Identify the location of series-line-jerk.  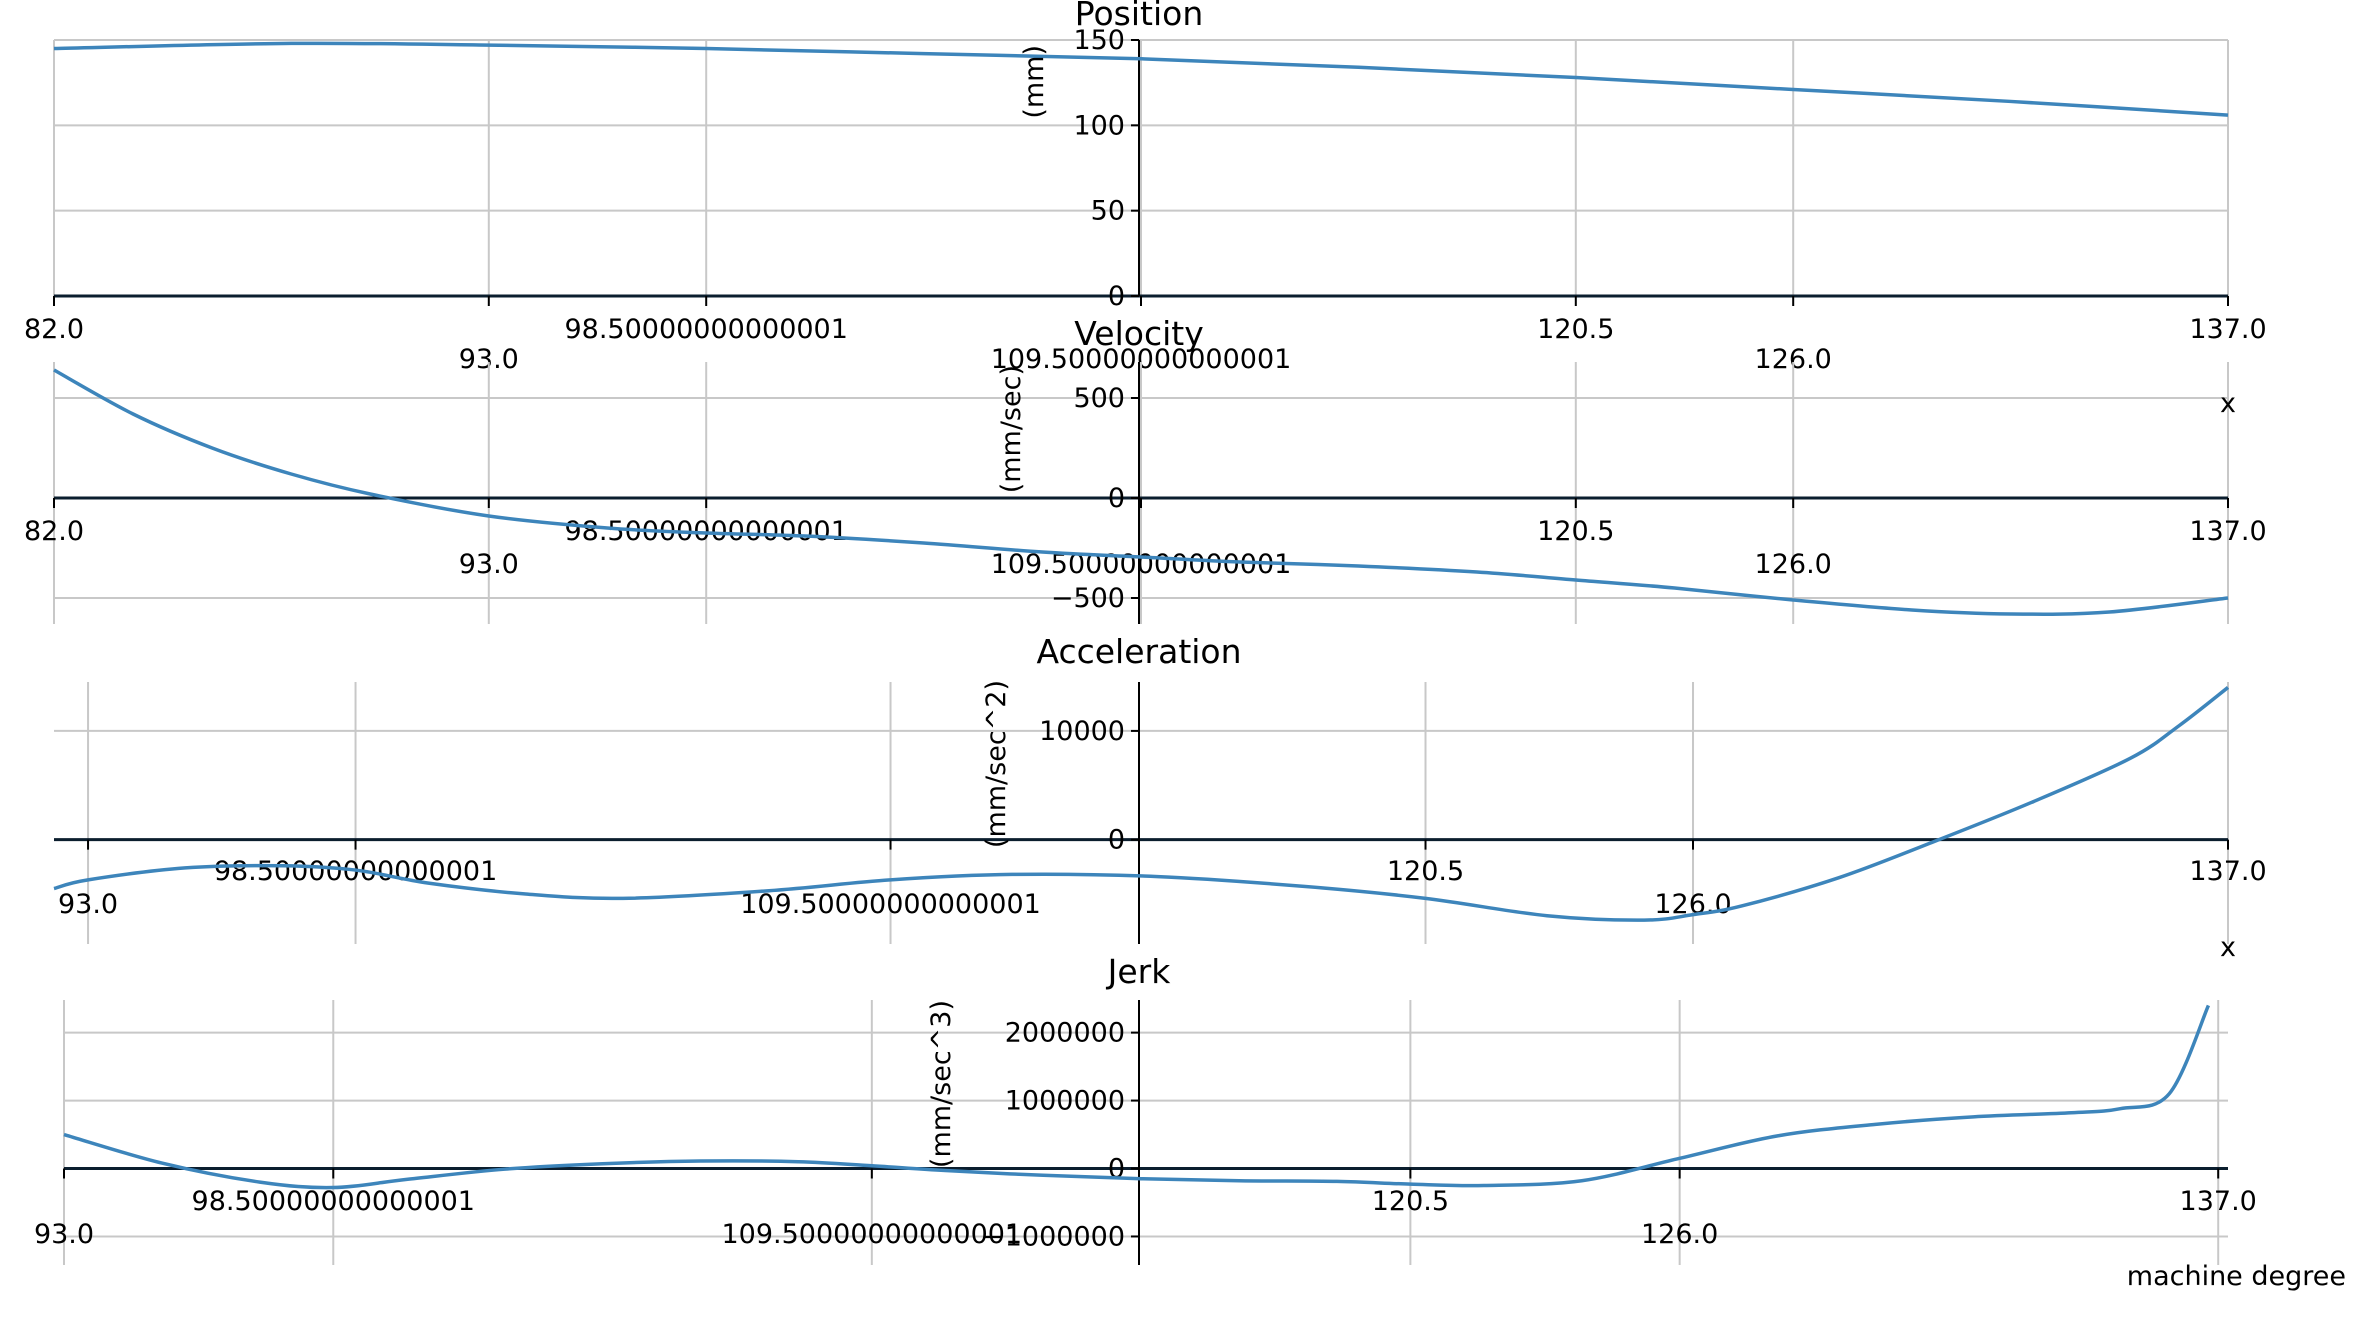
(1137, 1097).